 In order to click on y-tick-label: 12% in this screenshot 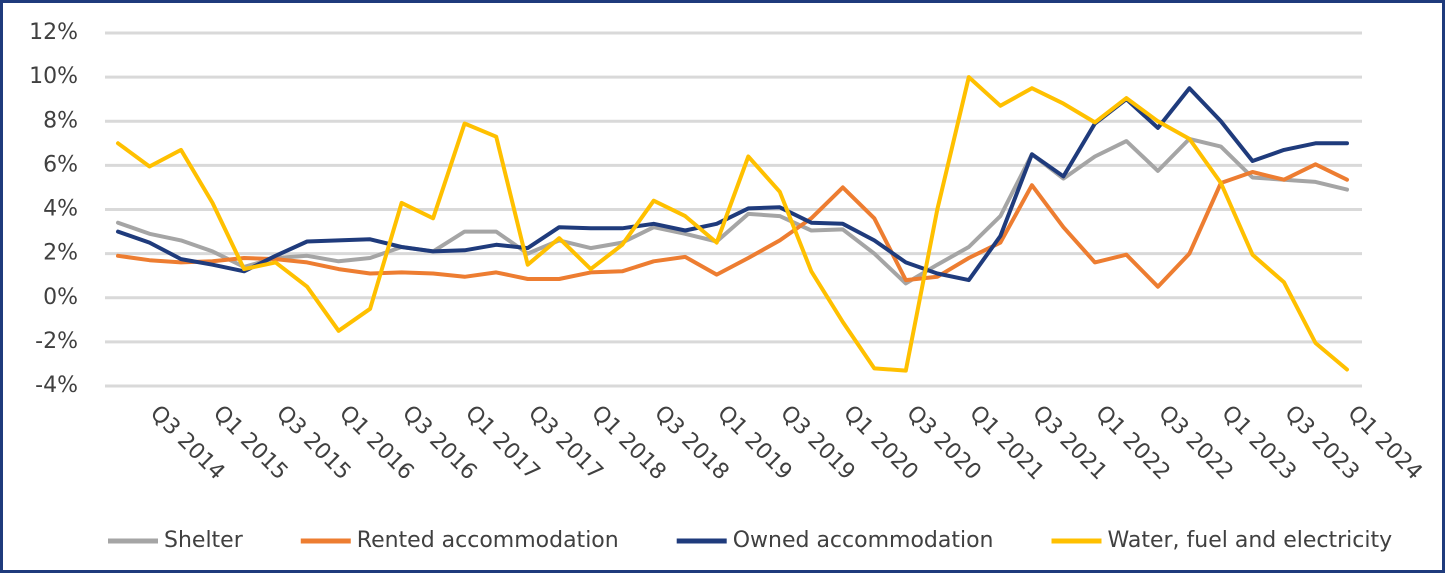, I will do `click(53, 32)`.